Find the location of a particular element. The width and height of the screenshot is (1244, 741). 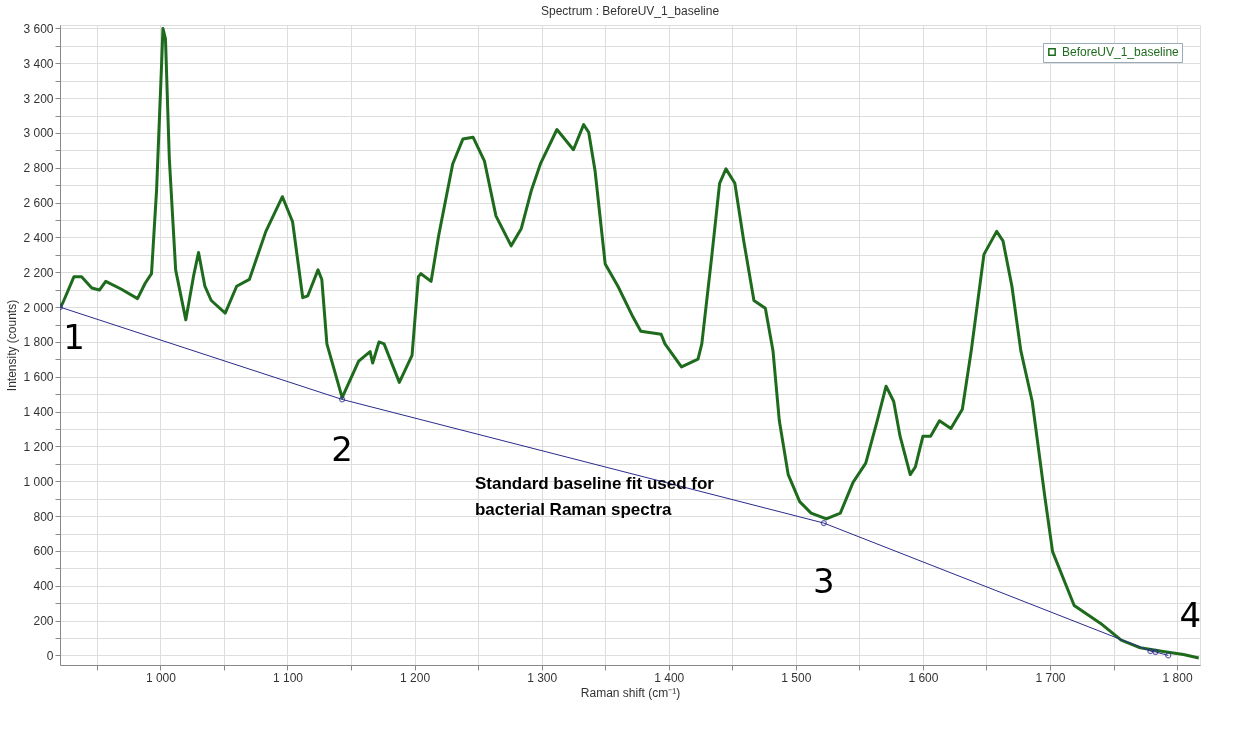

y-tick-label: 400 is located at coordinates (43, 586).